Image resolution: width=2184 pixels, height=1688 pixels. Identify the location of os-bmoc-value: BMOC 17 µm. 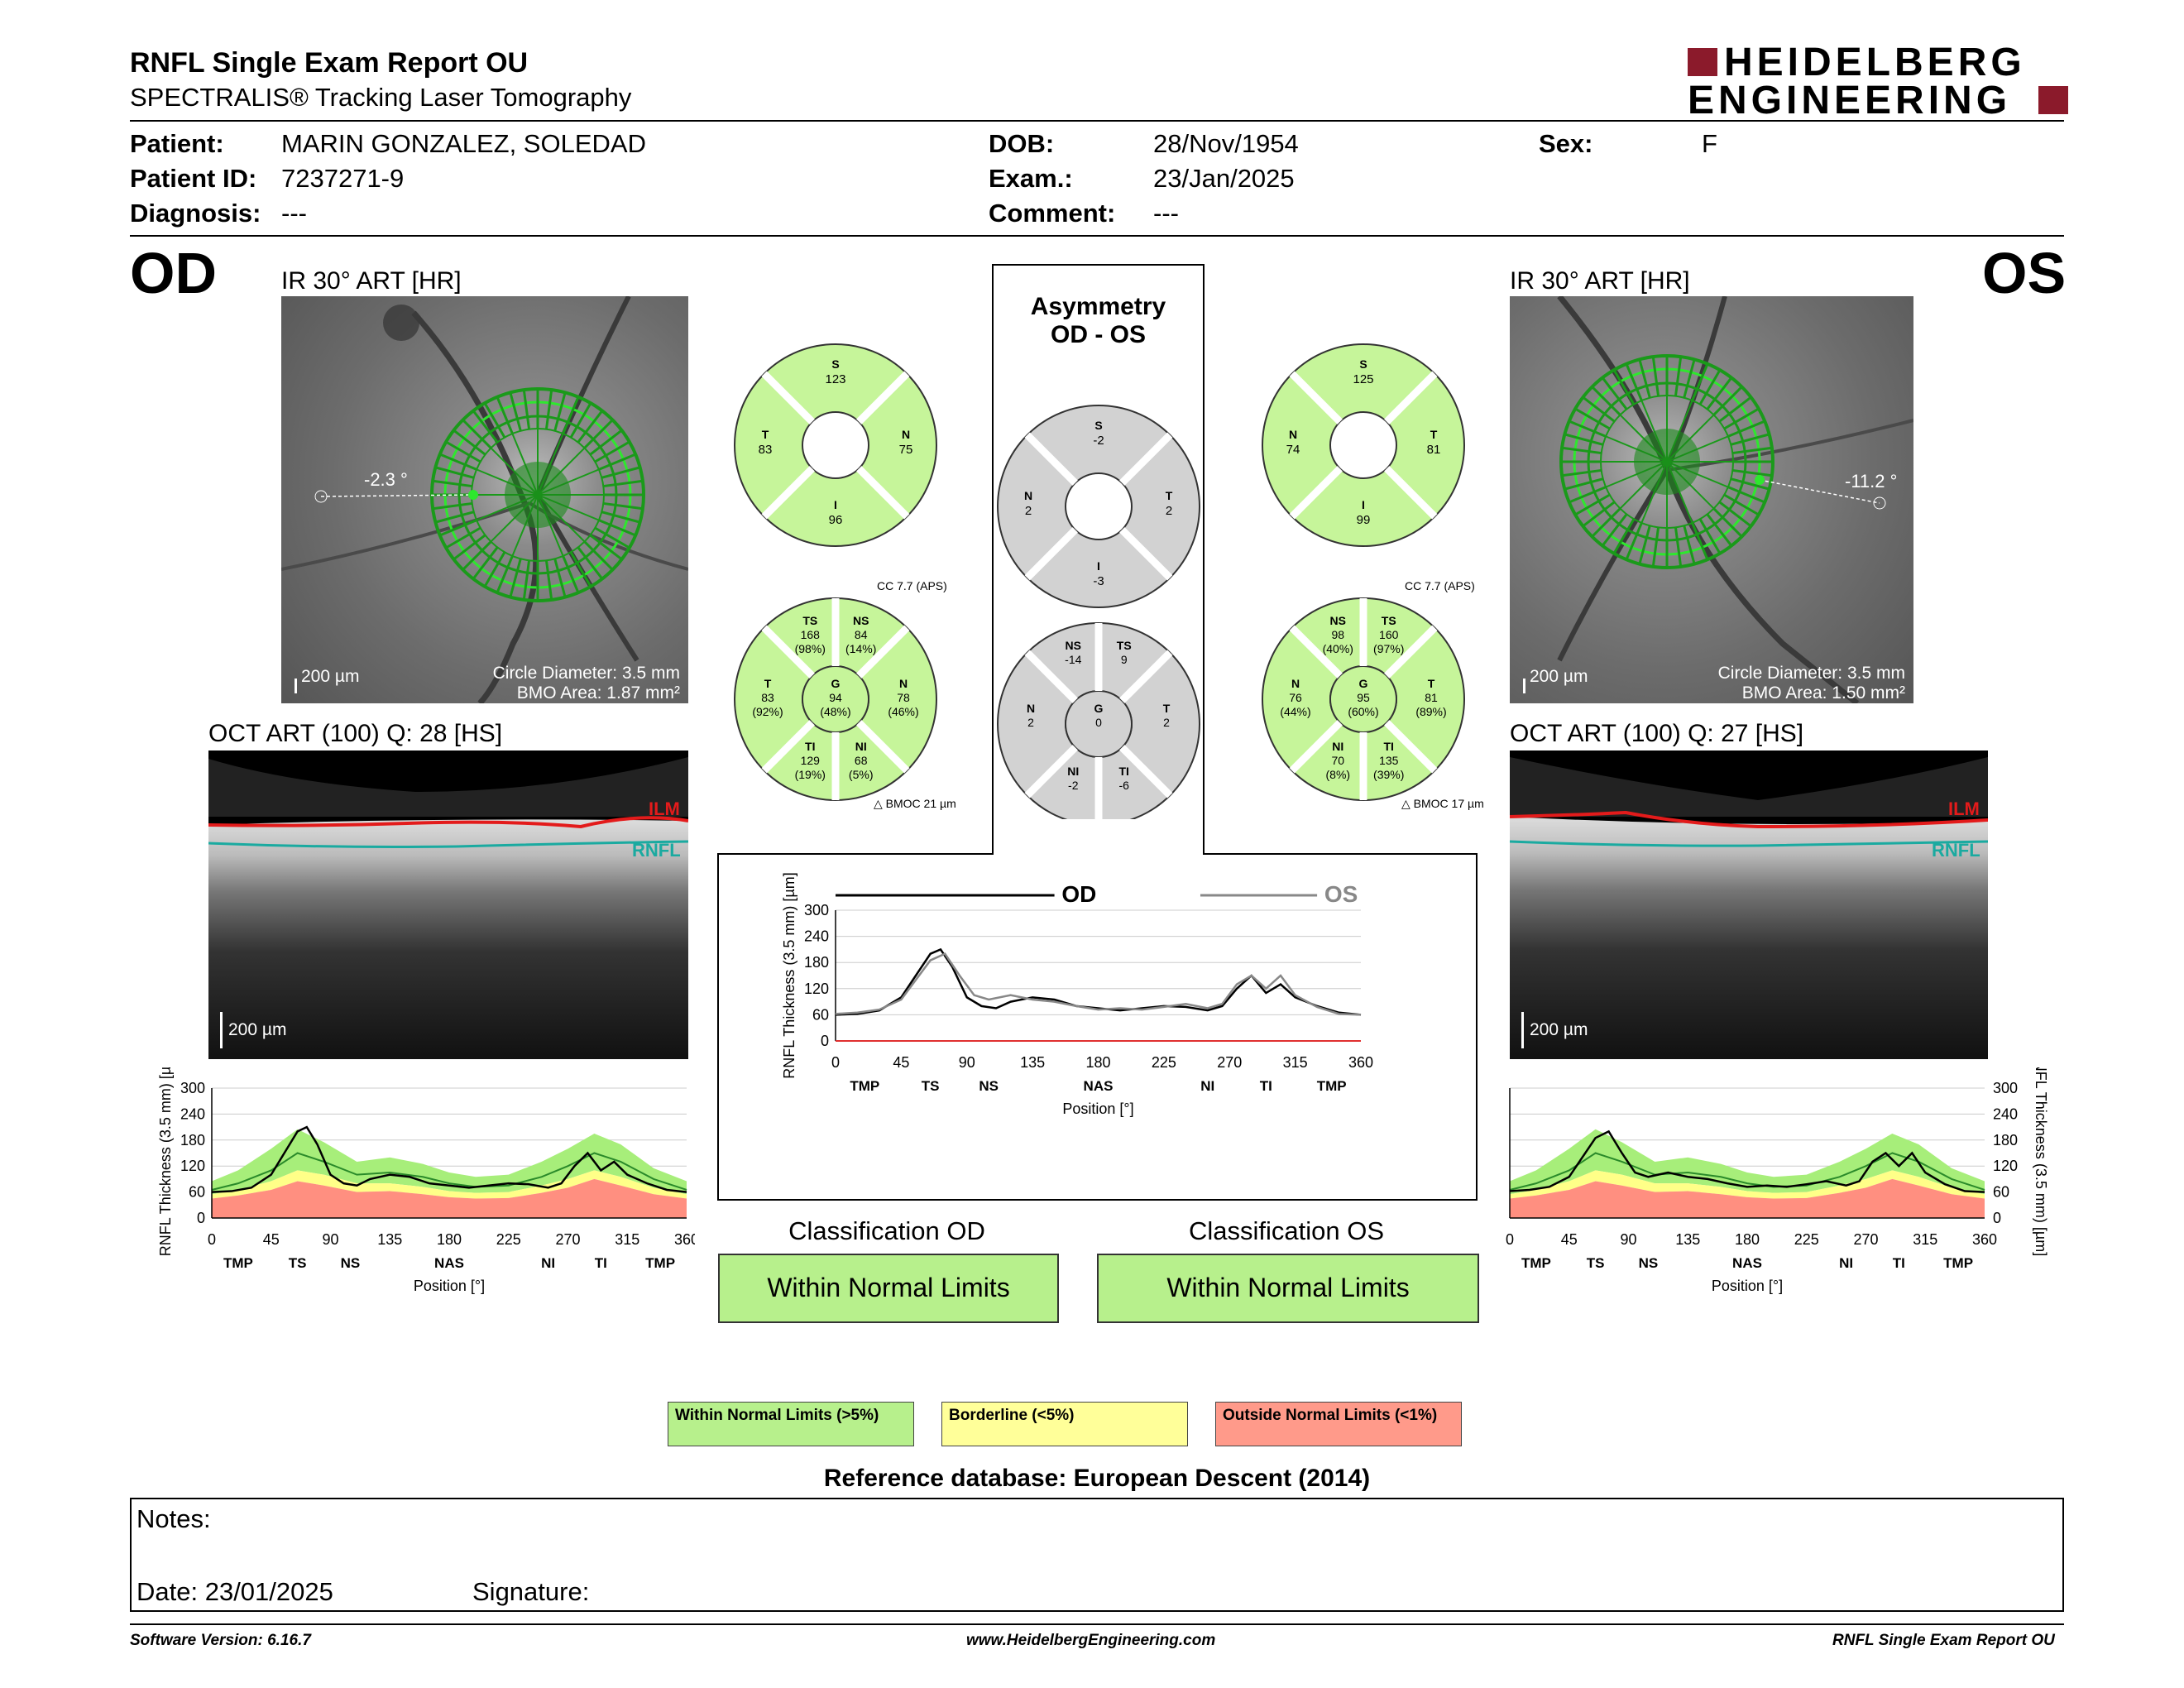
(1448, 803).